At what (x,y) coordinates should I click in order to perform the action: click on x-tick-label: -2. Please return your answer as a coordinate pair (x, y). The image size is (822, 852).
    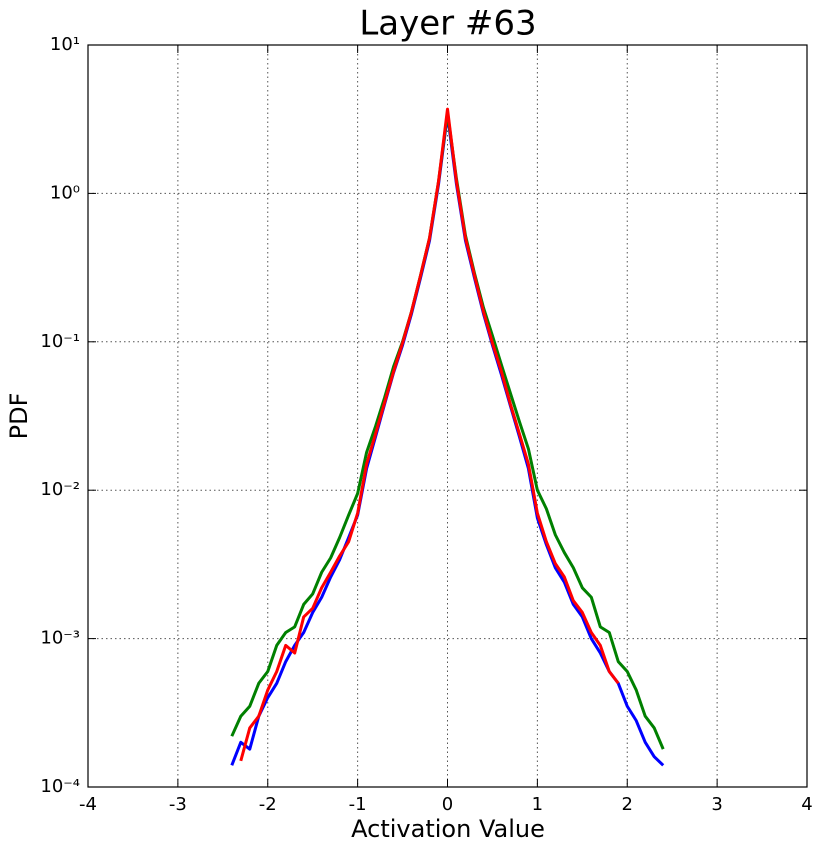
    Looking at the image, I should click on (268, 804).